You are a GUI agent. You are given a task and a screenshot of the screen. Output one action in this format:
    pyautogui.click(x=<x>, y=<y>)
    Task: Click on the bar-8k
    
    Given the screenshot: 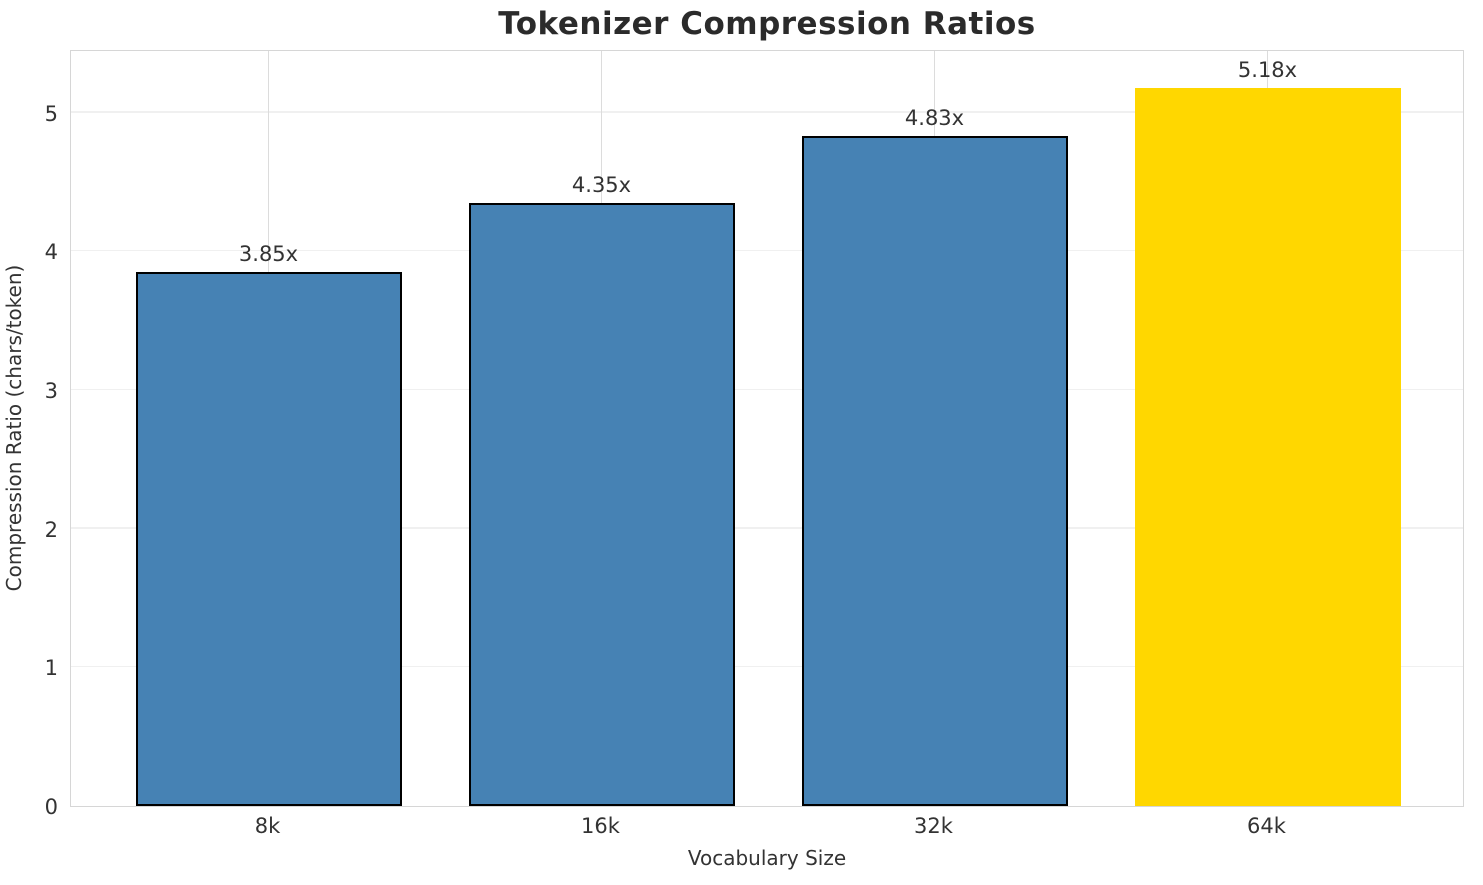 What is the action you would take?
    pyautogui.click(x=268, y=539)
    